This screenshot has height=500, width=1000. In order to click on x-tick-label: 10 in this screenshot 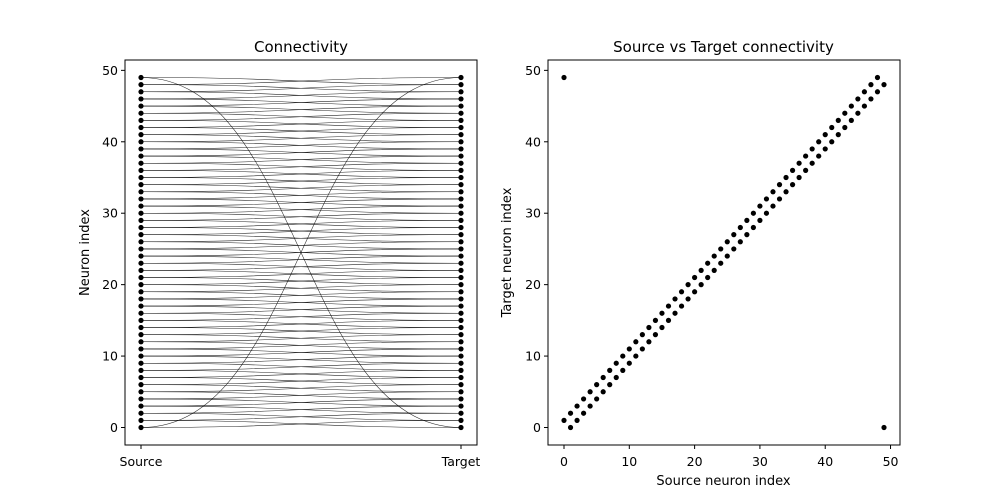, I will do `click(629, 461)`.